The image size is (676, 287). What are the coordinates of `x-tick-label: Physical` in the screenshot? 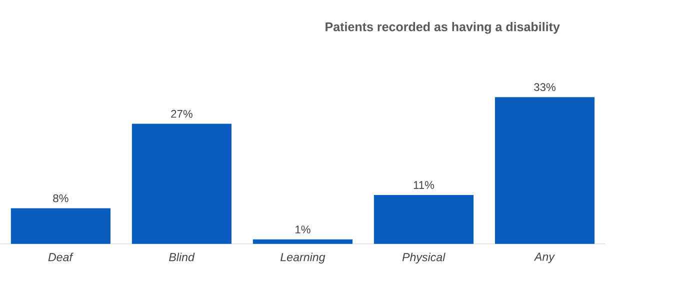 It's located at (424, 258).